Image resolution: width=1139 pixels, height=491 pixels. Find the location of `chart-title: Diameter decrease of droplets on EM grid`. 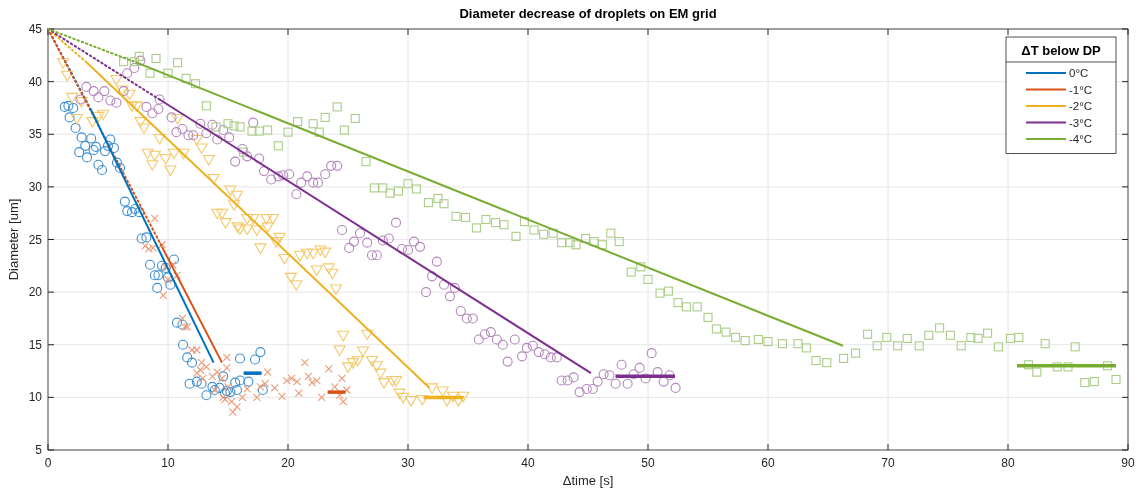

chart-title: Diameter decrease of droplets on EM grid is located at coordinates (588, 13).